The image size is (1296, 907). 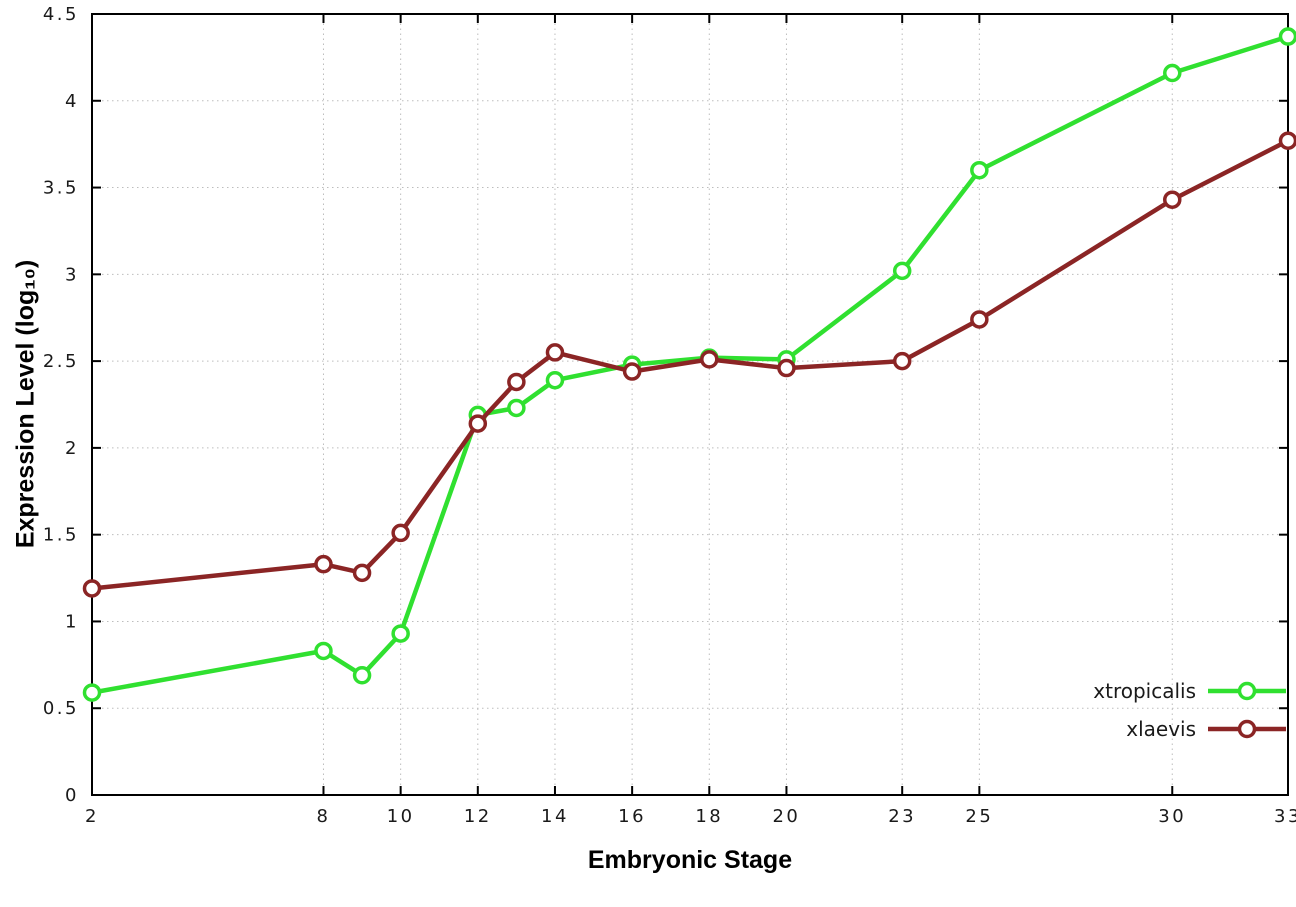 What do you see at coordinates (979, 816) in the screenshot?
I see `x-tick-label: 25` at bounding box center [979, 816].